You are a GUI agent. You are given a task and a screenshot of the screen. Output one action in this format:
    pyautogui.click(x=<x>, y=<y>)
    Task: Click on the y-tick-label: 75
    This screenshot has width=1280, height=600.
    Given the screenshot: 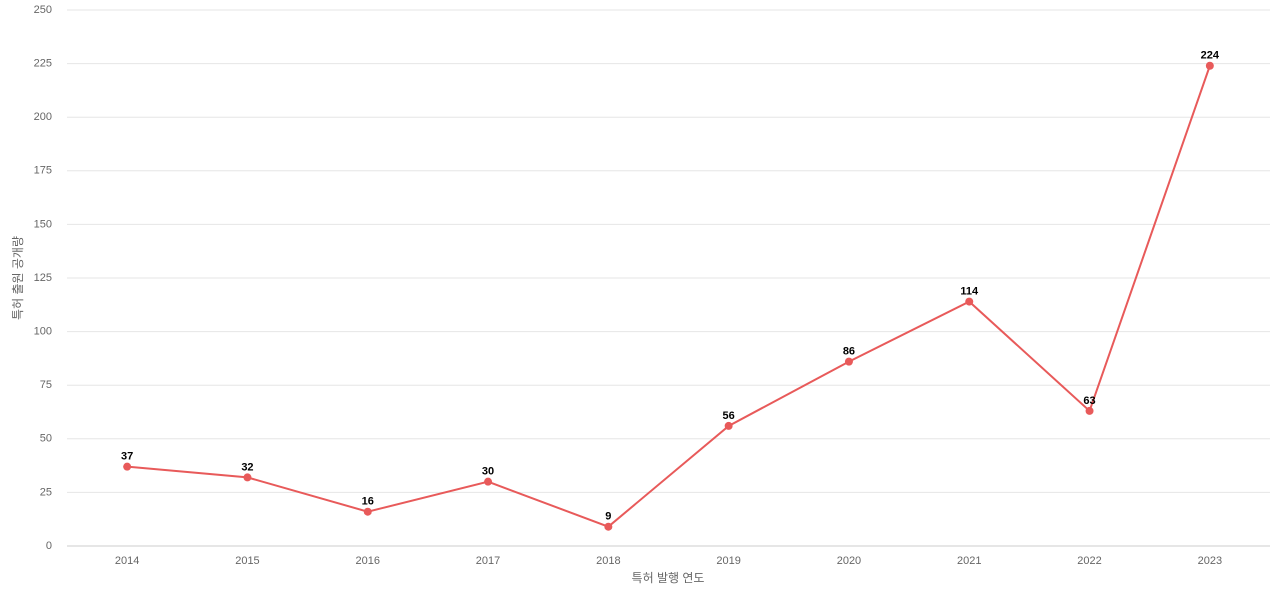 What is the action you would take?
    pyautogui.click(x=46, y=385)
    